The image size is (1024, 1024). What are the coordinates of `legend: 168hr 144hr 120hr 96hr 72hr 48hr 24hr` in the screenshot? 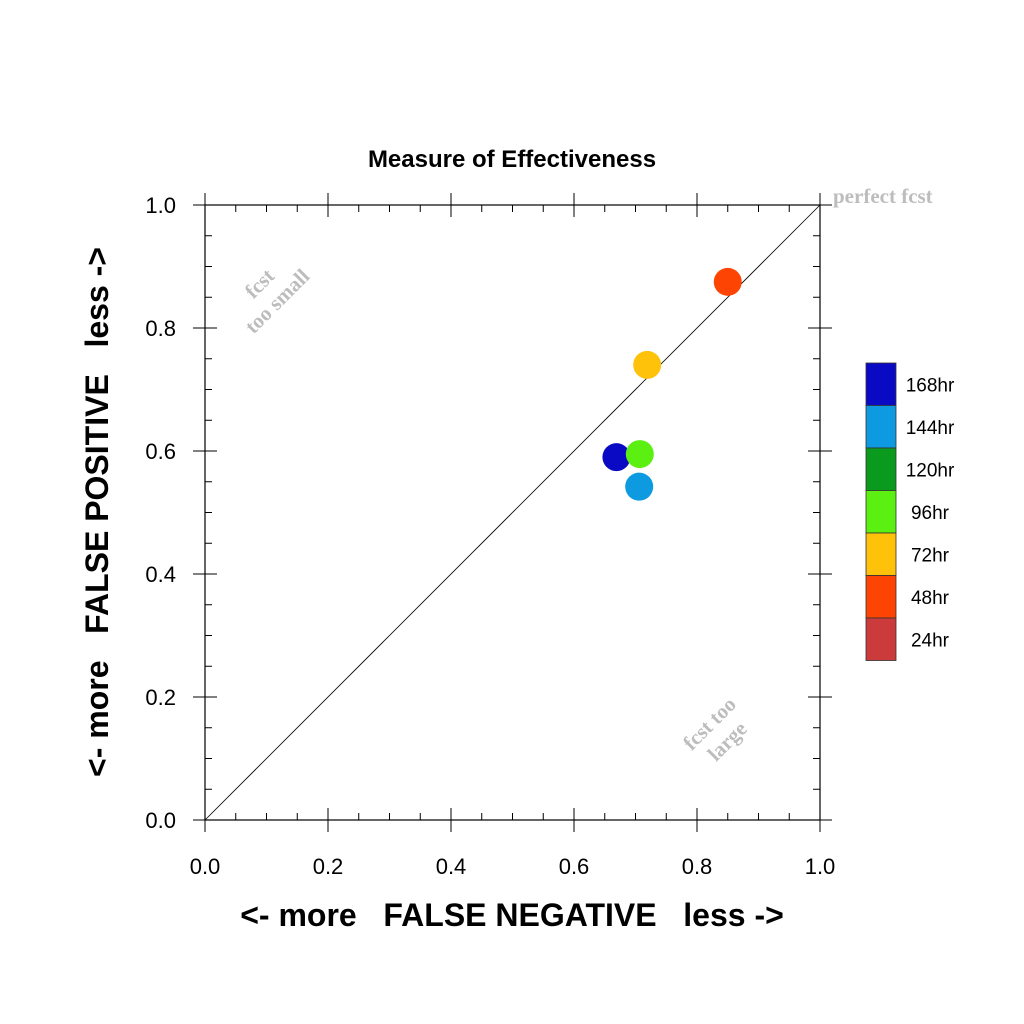 It's located at (910, 511).